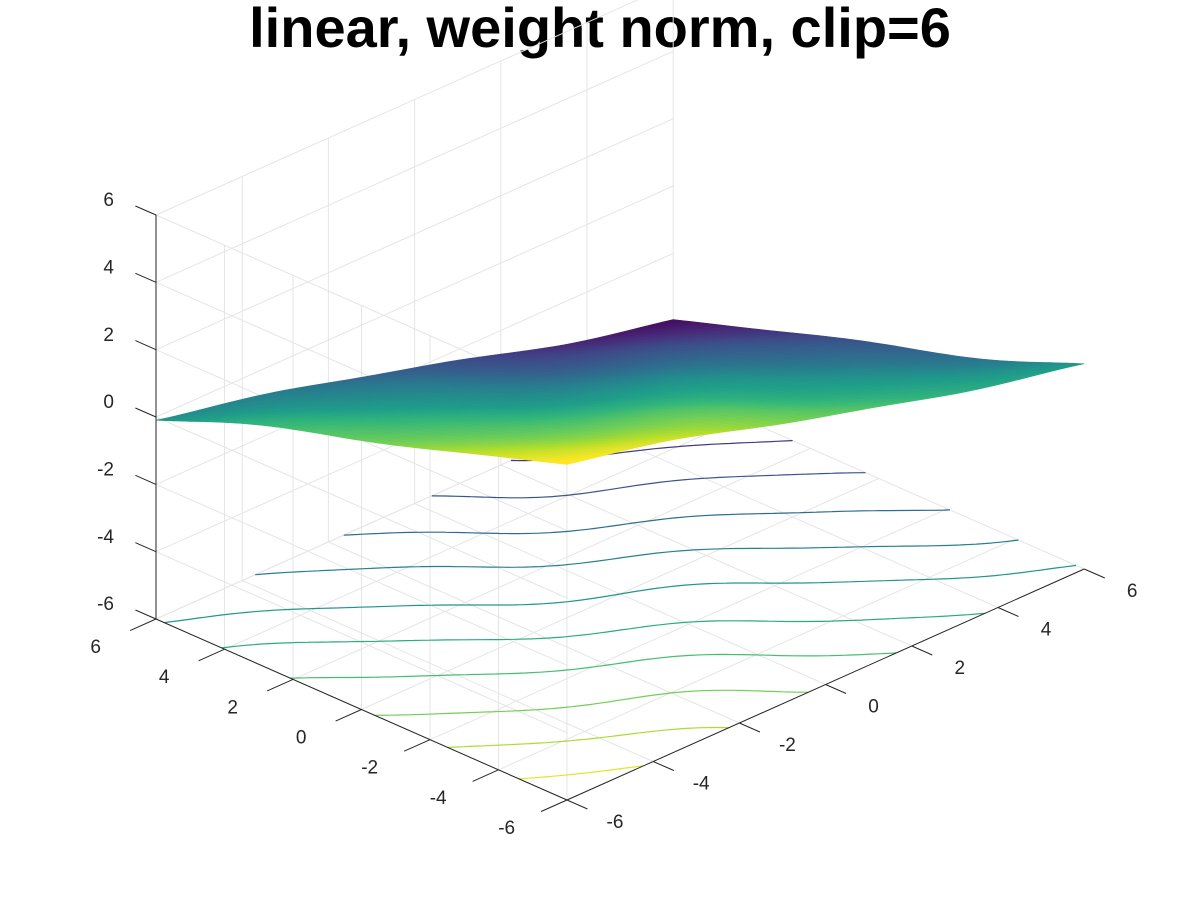  Describe the element at coordinates (301, 738) in the screenshot. I see `y-tick-label: 0` at that location.